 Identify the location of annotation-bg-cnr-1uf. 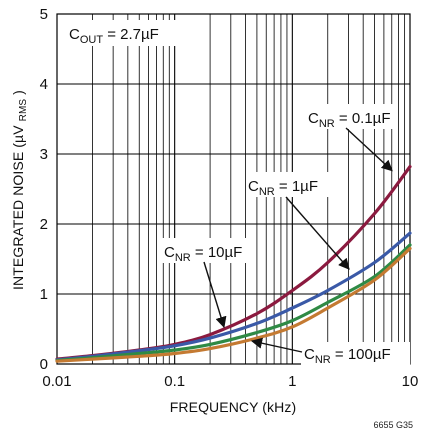
(288, 184).